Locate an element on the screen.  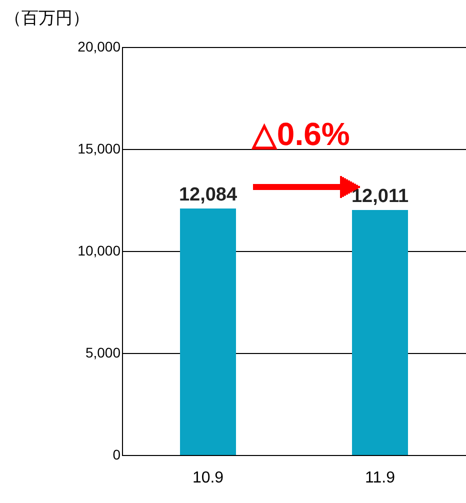
annotation: △0.6% is located at coordinates (300, 134).